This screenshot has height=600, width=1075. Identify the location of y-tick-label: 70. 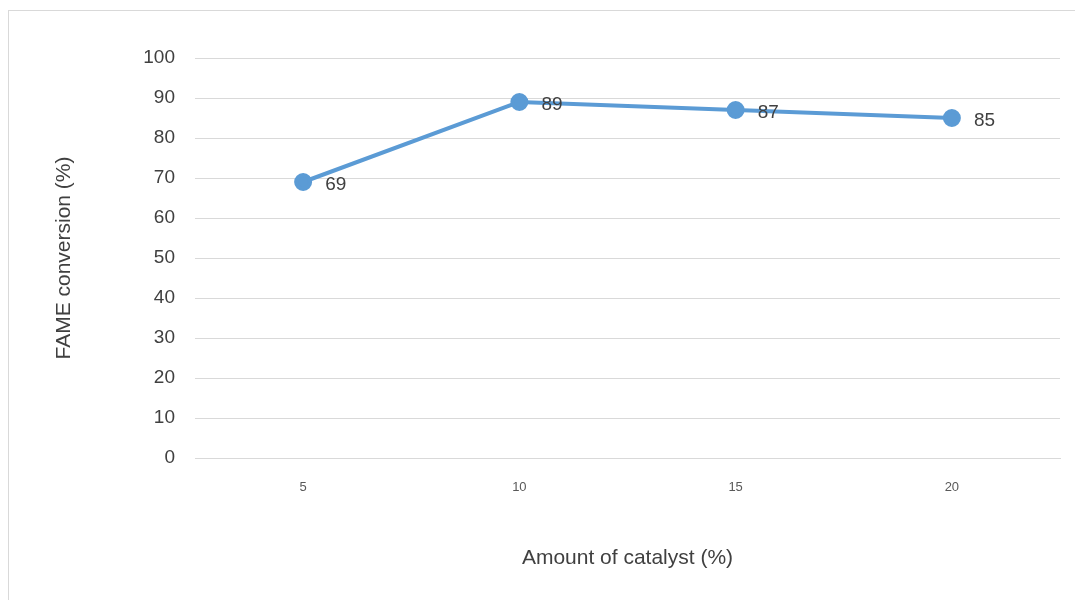
(164, 177).